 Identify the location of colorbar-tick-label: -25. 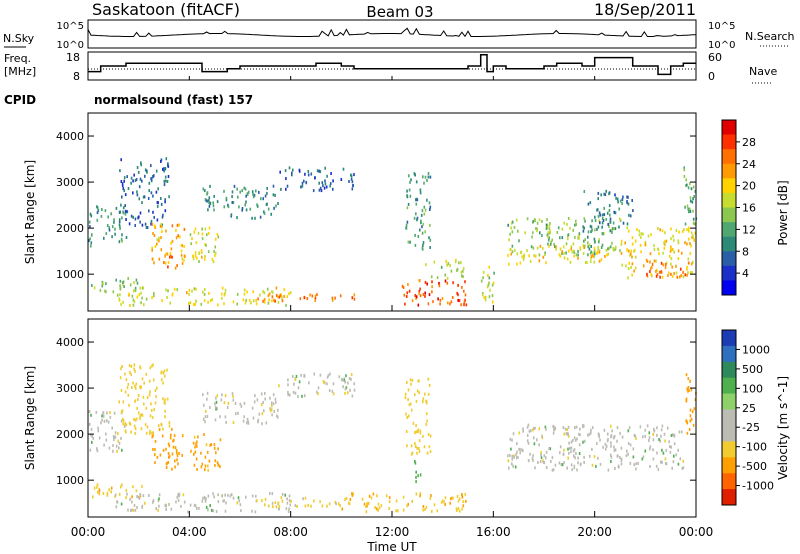
(751, 427).